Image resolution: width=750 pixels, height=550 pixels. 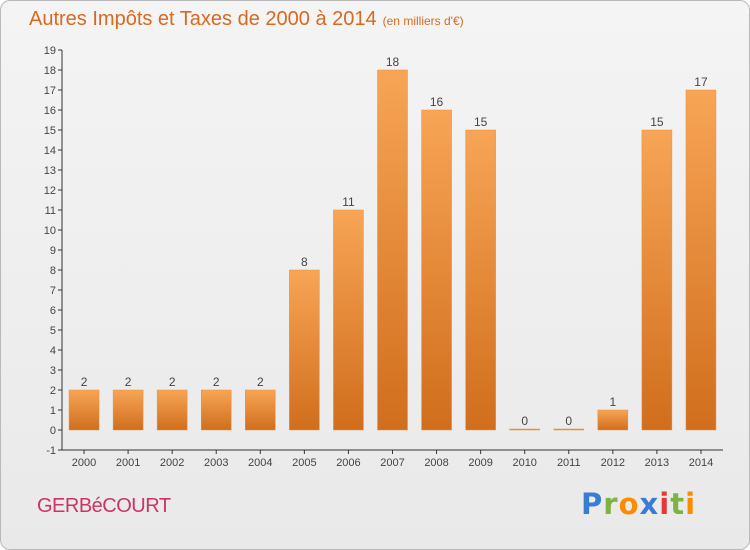 I want to click on y-tick-label: 3, so click(x=53, y=371).